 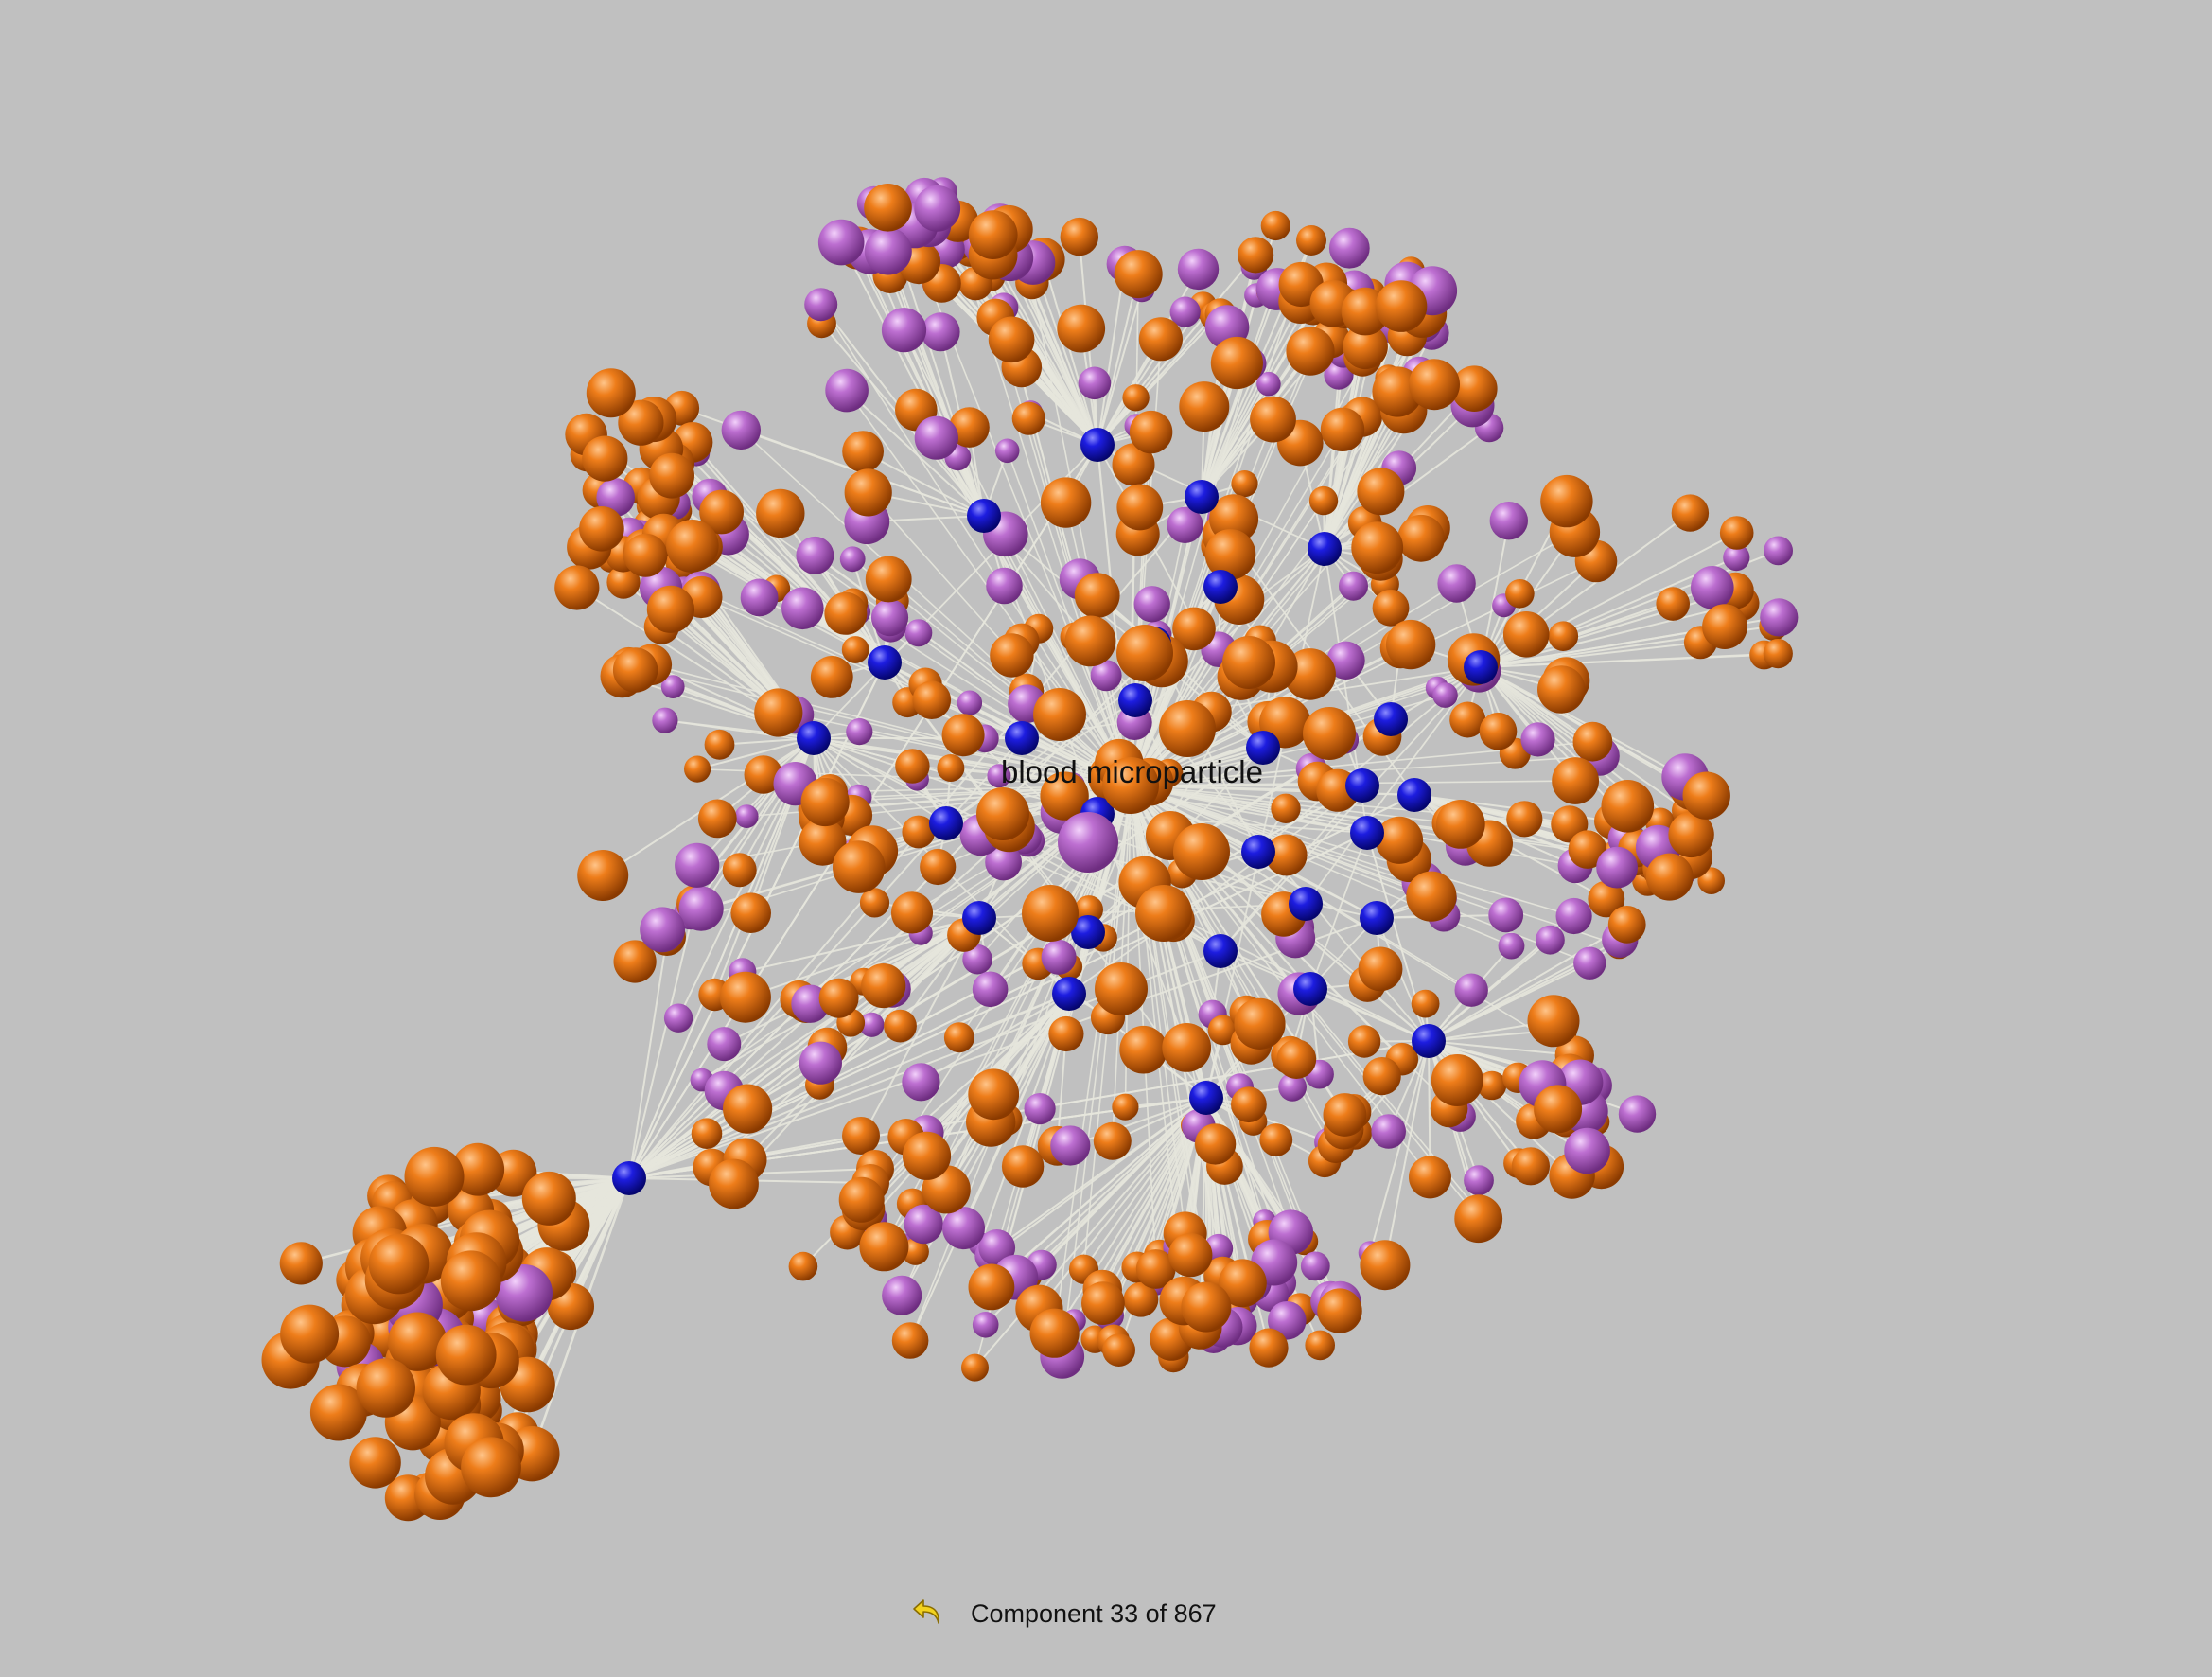 What do you see at coordinates (929, 1613) in the screenshot?
I see `back-button` at bounding box center [929, 1613].